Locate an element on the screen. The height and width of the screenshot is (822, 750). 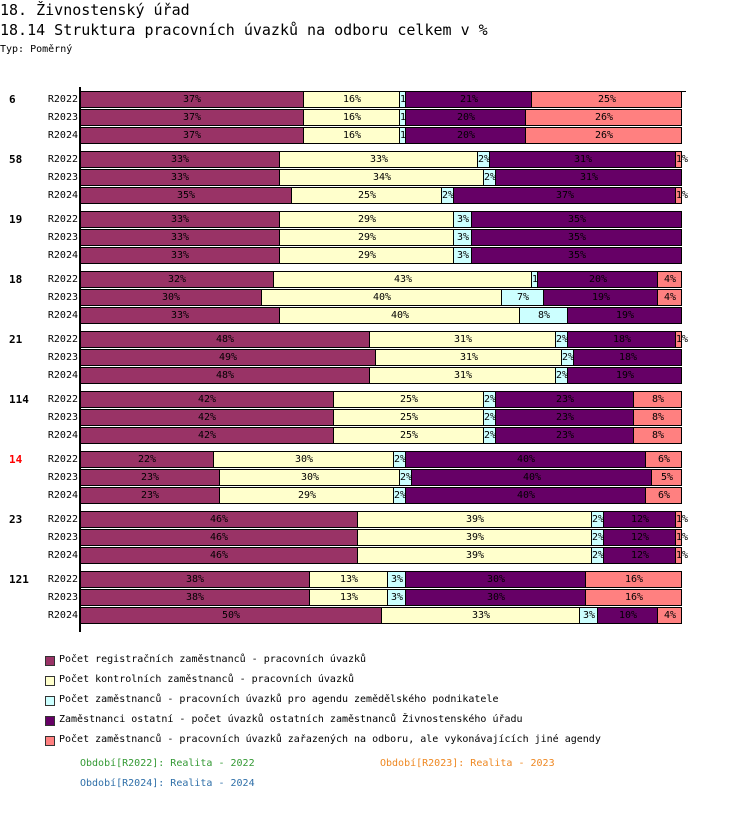
bar-value-label: 26% is located at coordinates (604, 135).